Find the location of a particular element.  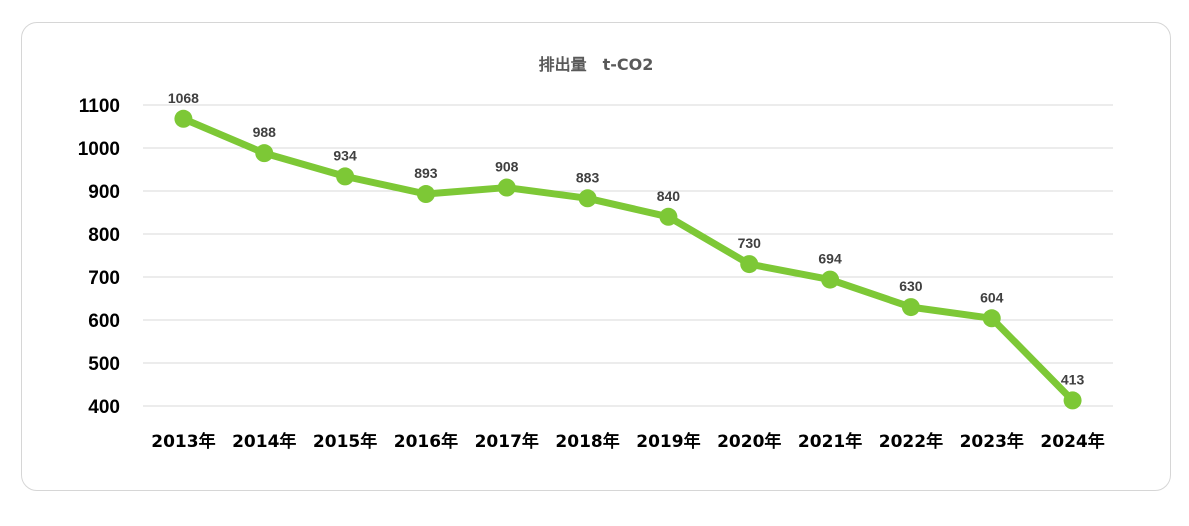

y-tick-label: 400 is located at coordinates (104, 407).